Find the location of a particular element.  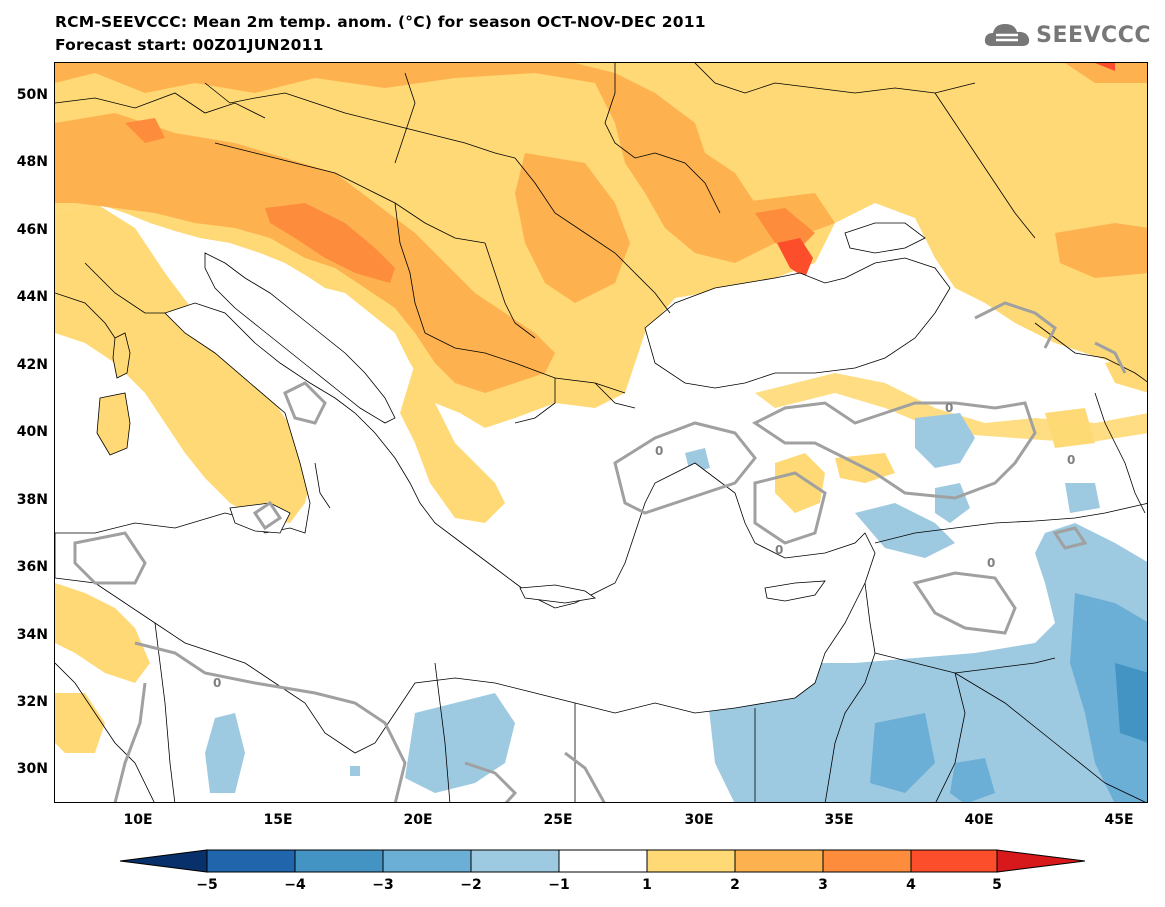

lat-label: 30N is located at coordinates (32, 769).